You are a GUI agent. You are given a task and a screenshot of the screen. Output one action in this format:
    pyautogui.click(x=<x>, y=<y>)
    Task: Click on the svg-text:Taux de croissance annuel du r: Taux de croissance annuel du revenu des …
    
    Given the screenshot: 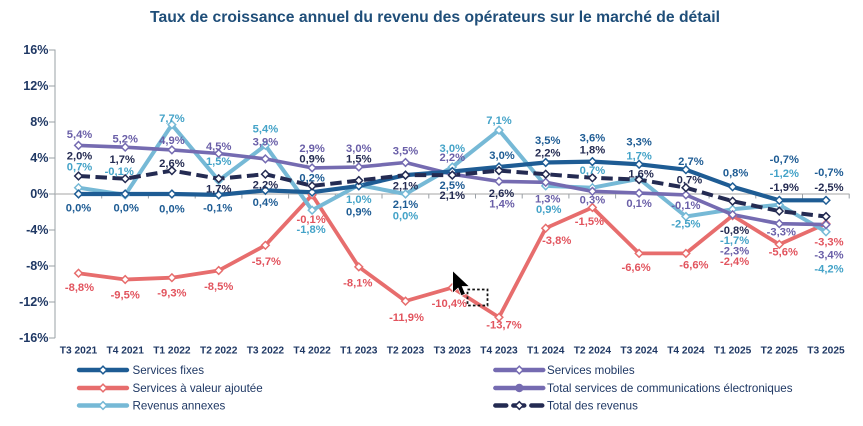 What is the action you would take?
    pyautogui.click(x=435, y=17)
    